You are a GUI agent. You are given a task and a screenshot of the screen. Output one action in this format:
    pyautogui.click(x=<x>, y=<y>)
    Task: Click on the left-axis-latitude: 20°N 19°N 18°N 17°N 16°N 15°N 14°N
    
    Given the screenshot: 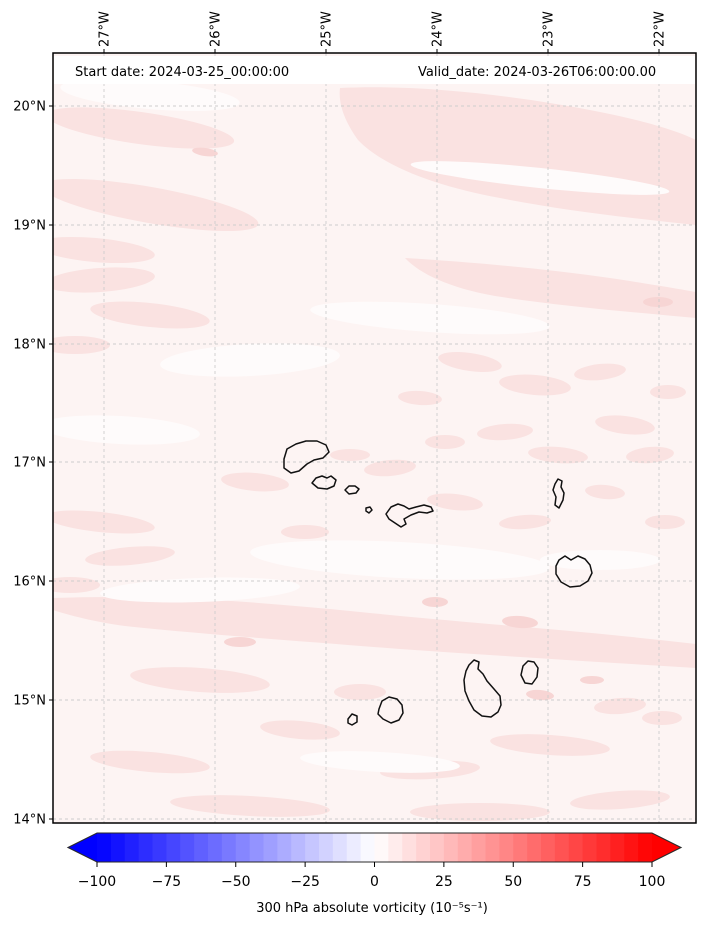 What is the action you would take?
    pyautogui.click(x=33, y=464)
    